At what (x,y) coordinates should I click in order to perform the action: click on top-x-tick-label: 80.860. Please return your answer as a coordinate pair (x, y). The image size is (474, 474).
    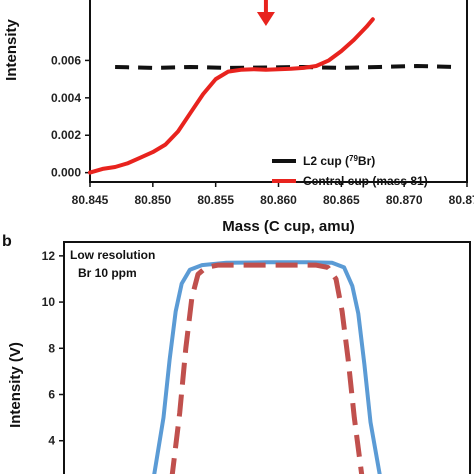
    Looking at the image, I should click on (278, 200).